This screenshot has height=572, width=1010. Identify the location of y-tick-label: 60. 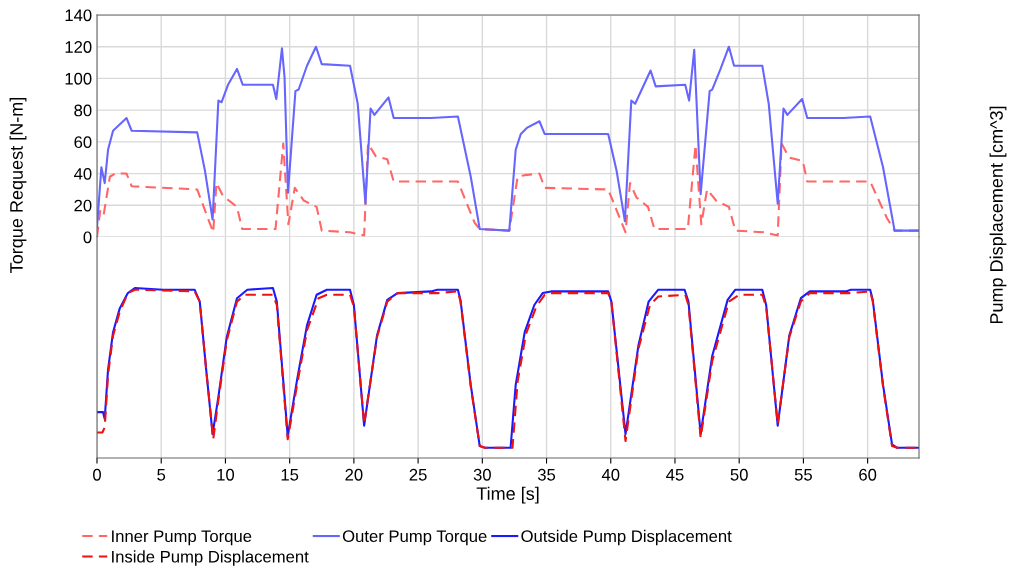
(83, 142).